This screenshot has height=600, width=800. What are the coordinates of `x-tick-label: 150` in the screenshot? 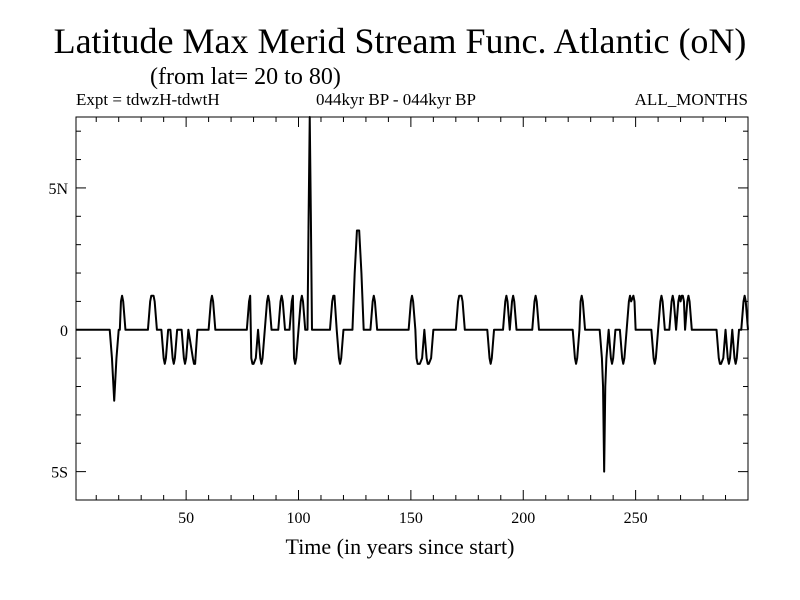 It's located at (411, 518).